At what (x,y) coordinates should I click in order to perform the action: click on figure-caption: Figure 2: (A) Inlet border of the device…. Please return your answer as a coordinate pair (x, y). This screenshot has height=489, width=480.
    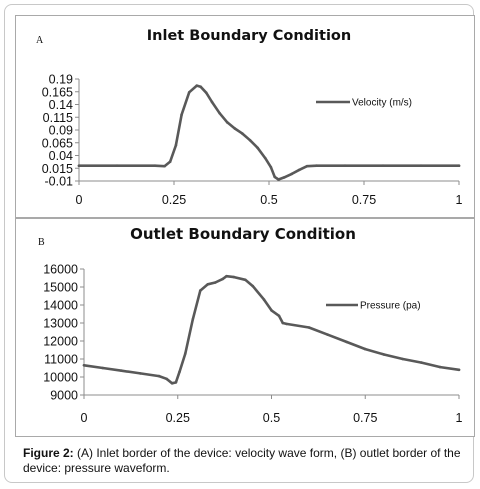
    Looking at the image, I should click on (247, 460).